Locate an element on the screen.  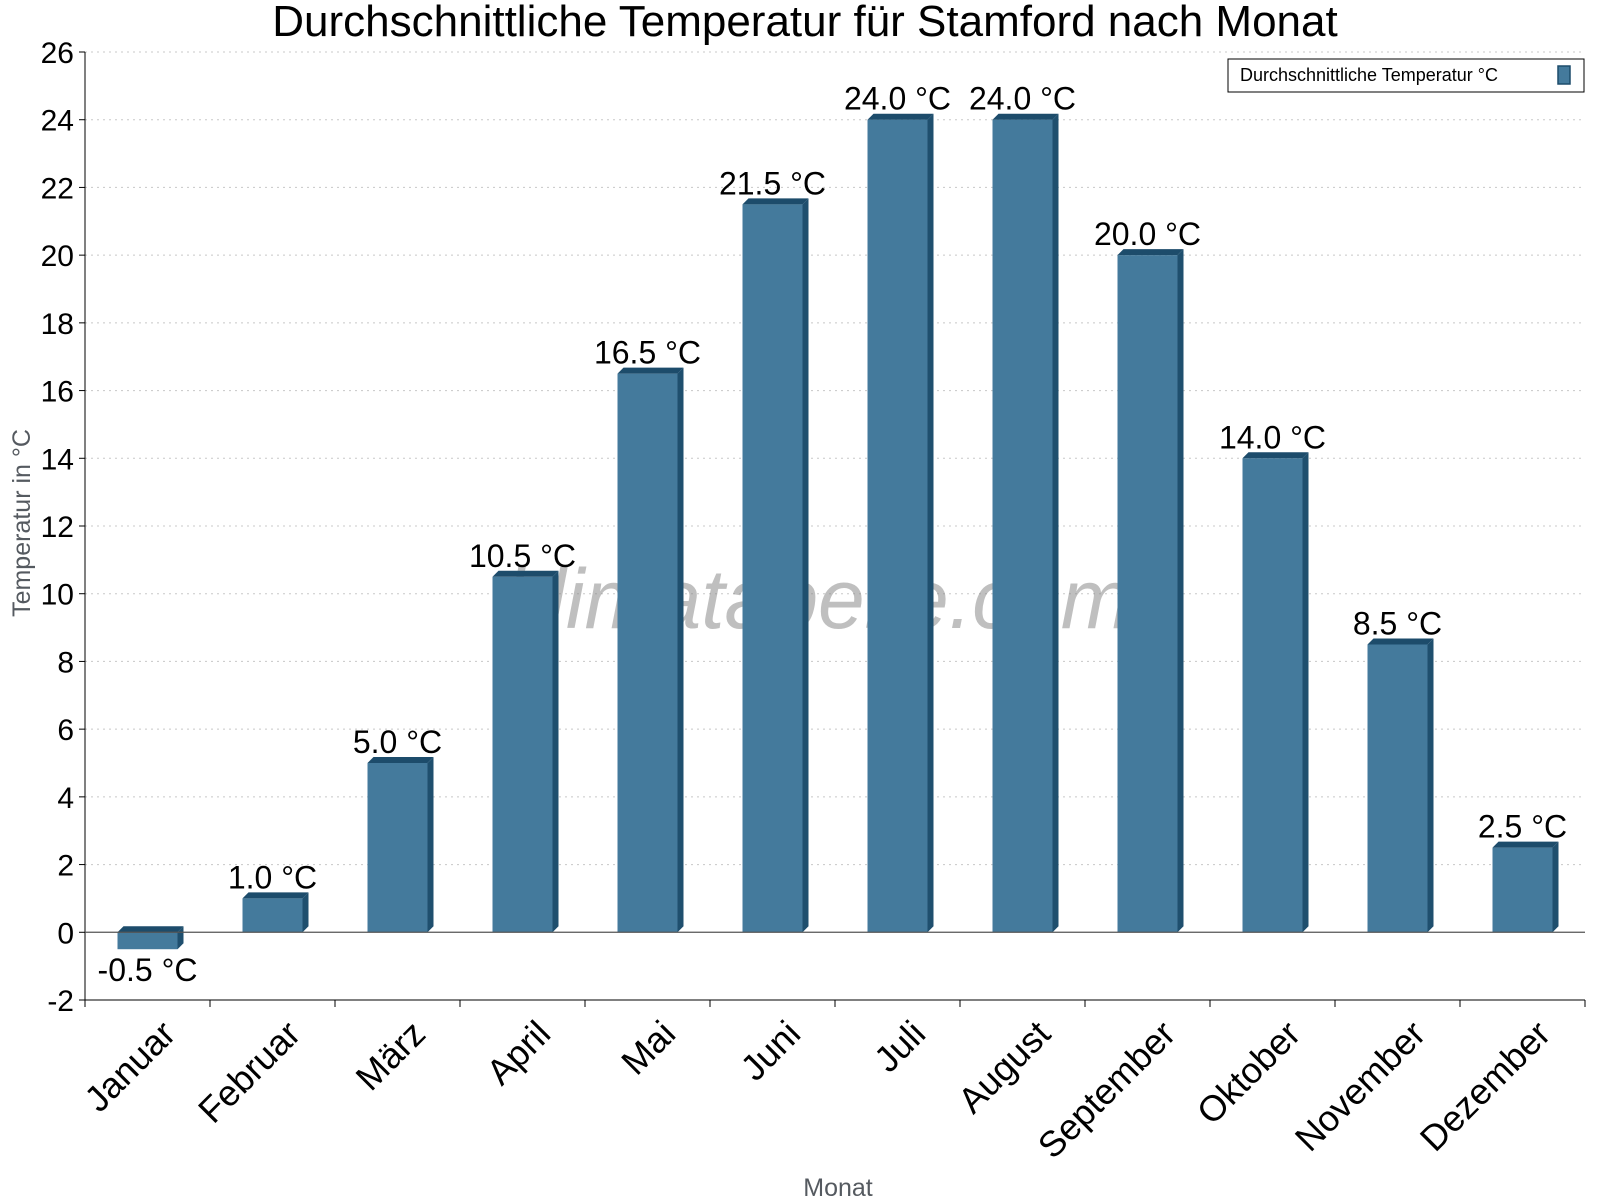
x-tick-label: Februar is located at coordinates (249, 1072).